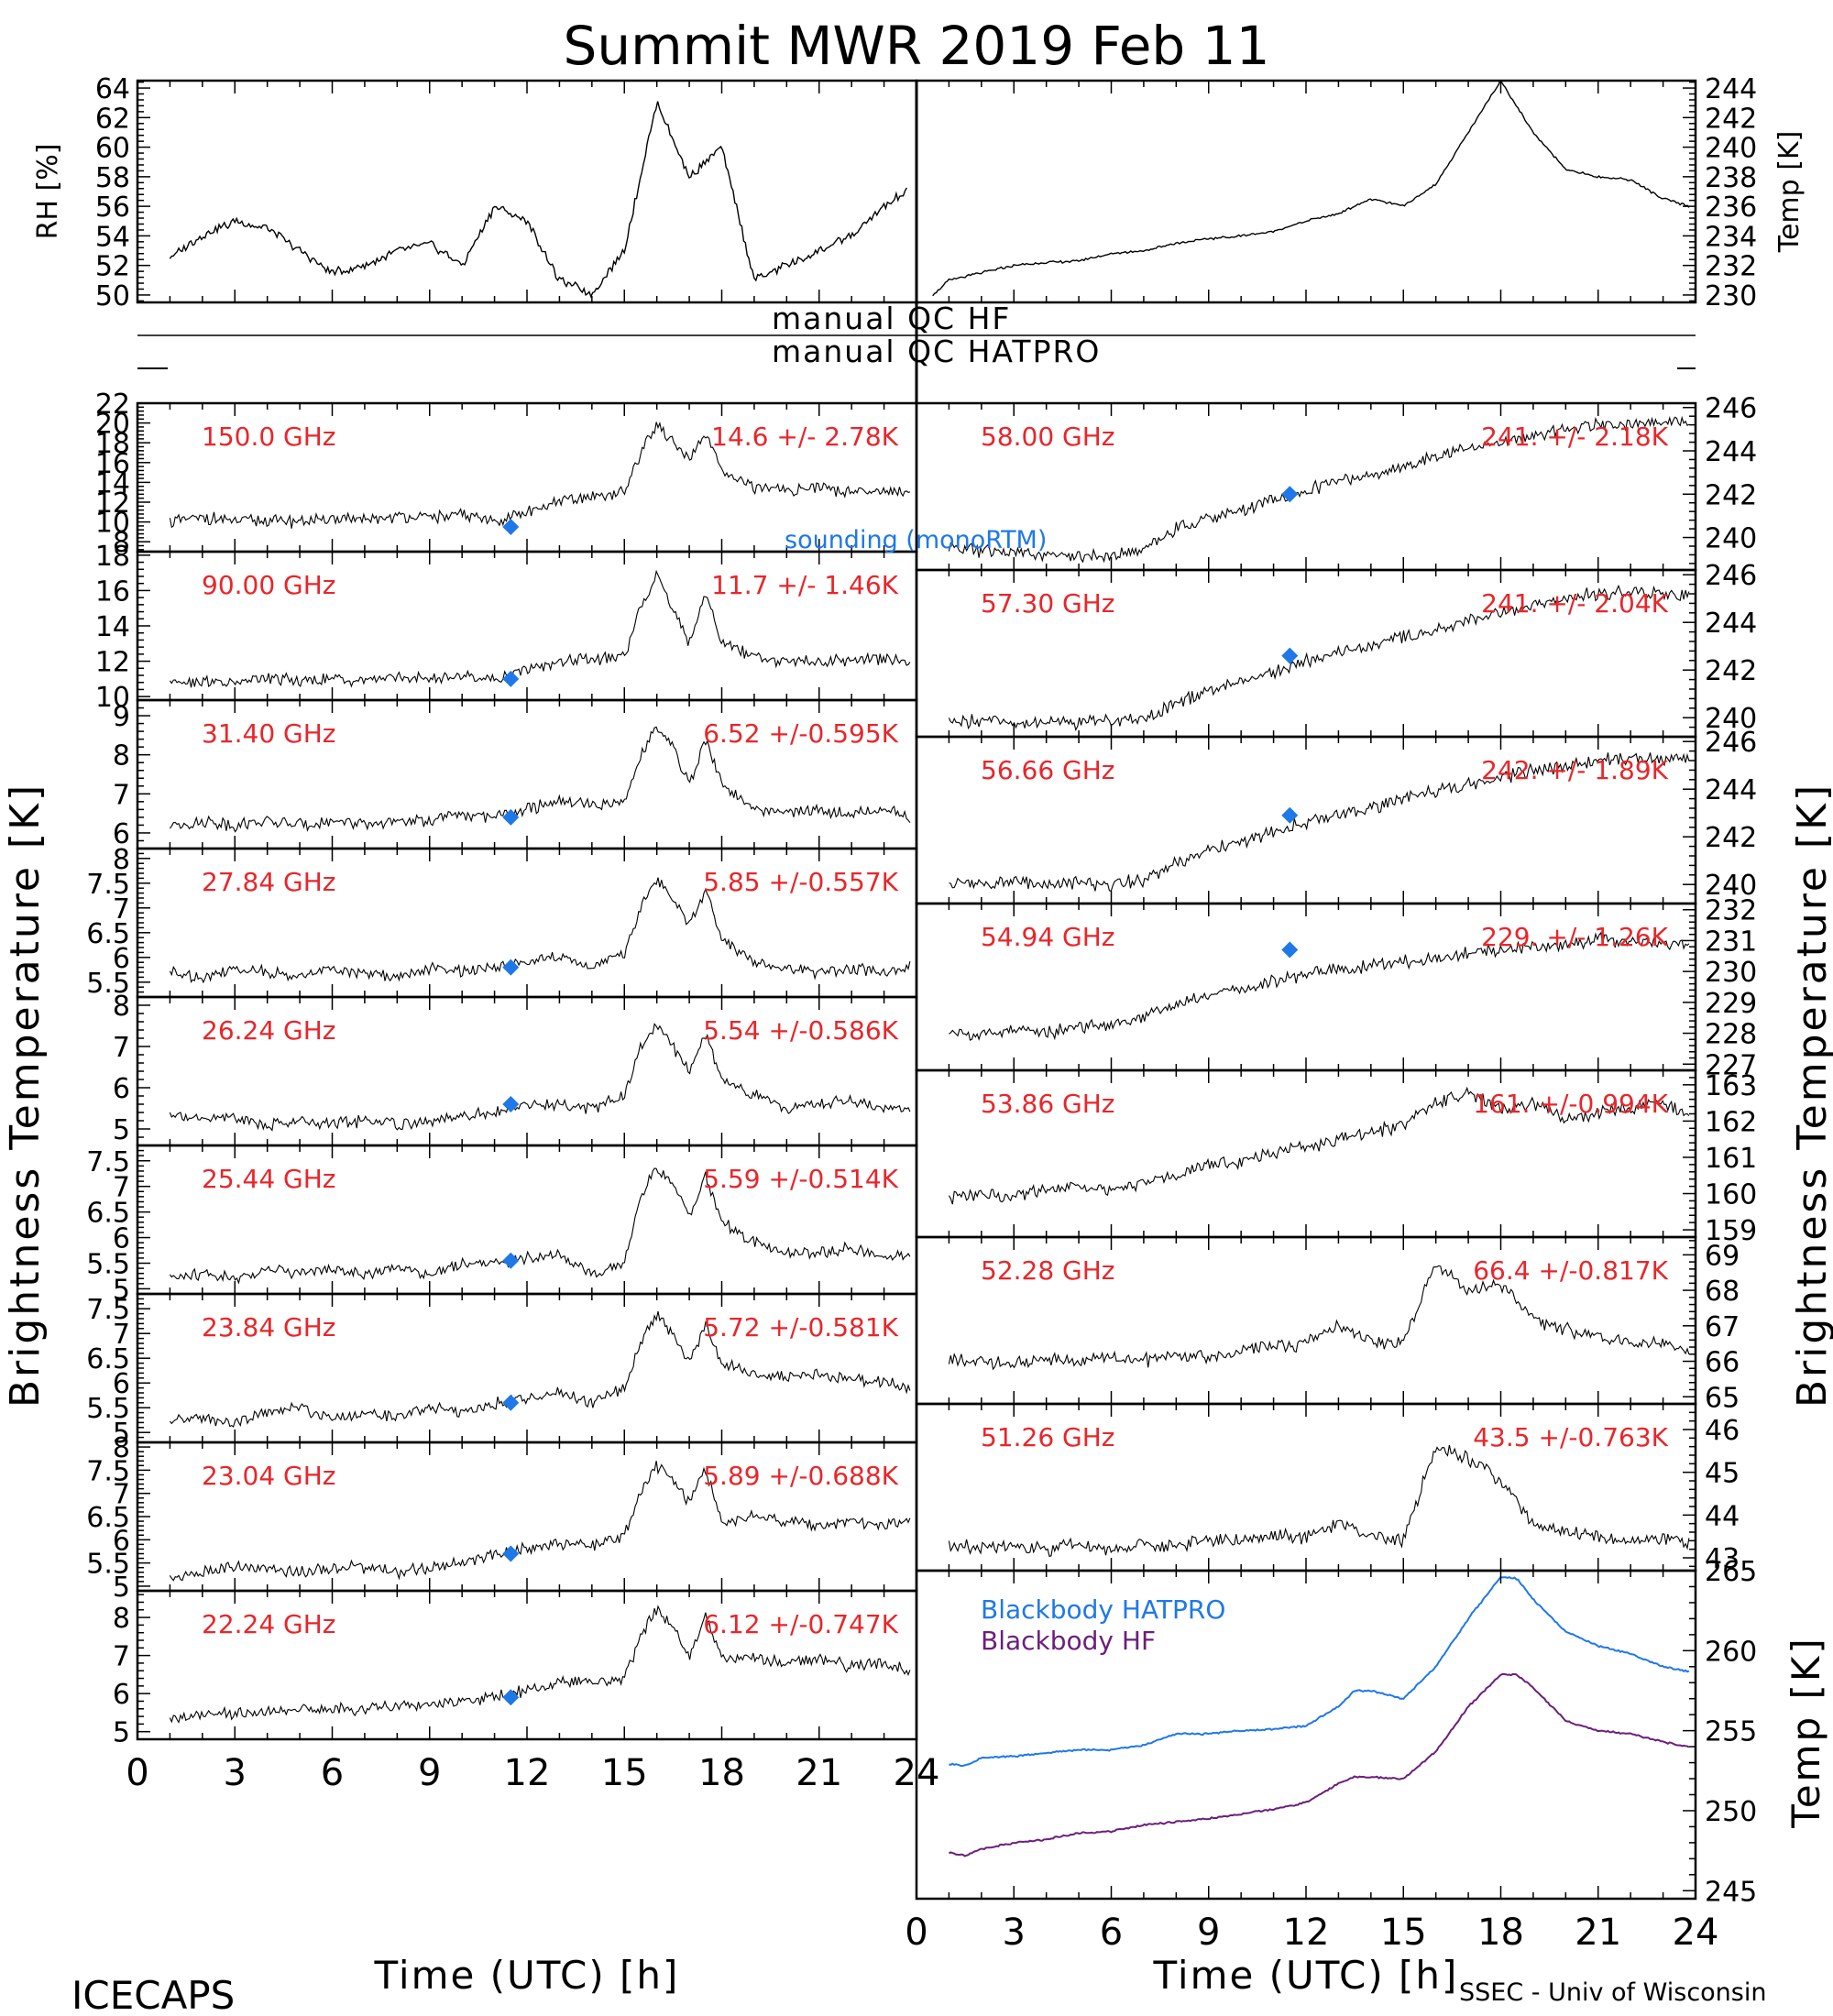 Image resolution: width=1833 pixels, height=2016 pixels. I want to click on right-ytick-label-bb-3: 260, so click(1731, 1652).